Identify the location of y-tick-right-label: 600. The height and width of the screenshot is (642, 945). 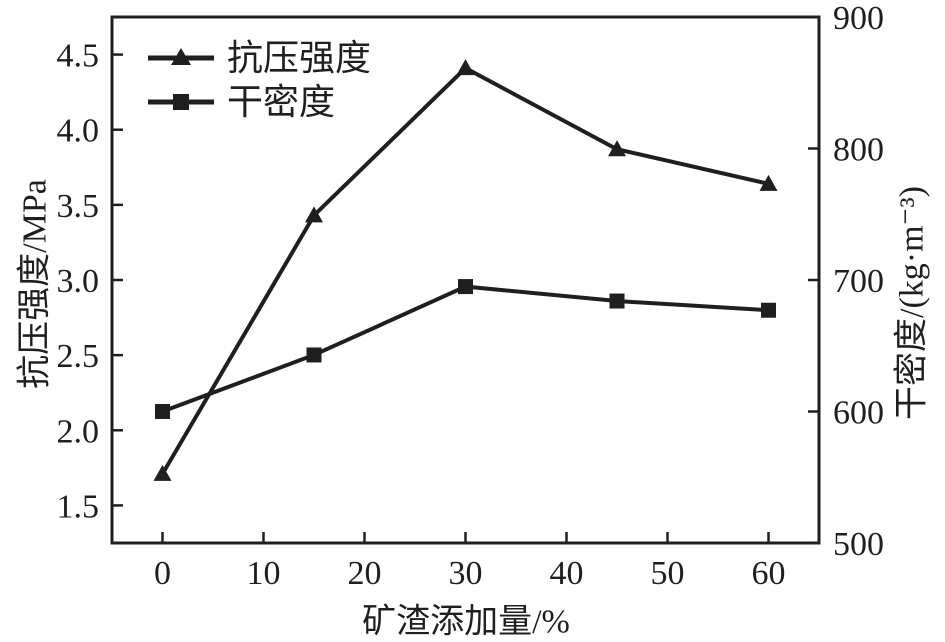
(858, 413).